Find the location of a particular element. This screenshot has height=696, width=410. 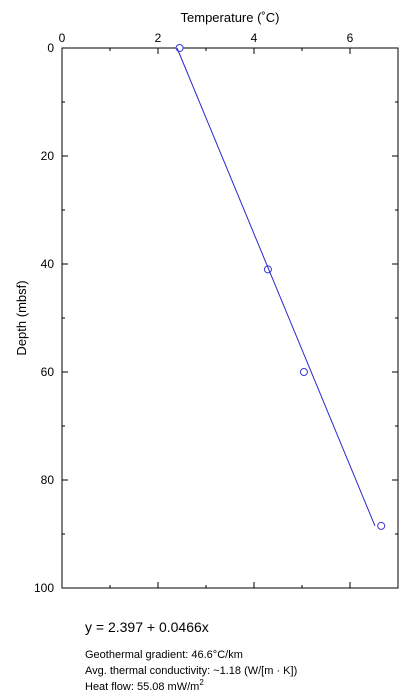

y-tick-label: 100 is located at coordinates (44, 588).